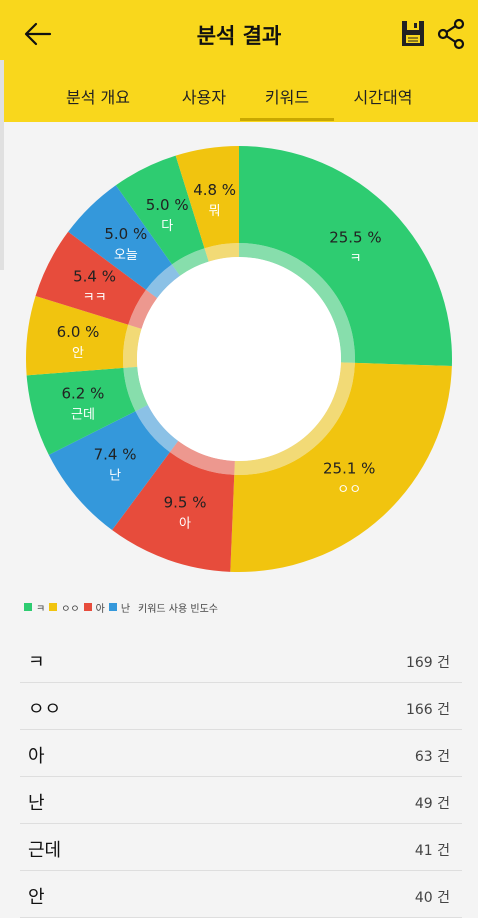 Image resolution: width=478 pixels, height=918 pixels. What do you see at coordinates (432, 757) in the screenshot?
I see `keyword-count: 63 건` at bounding box center [432, 757].